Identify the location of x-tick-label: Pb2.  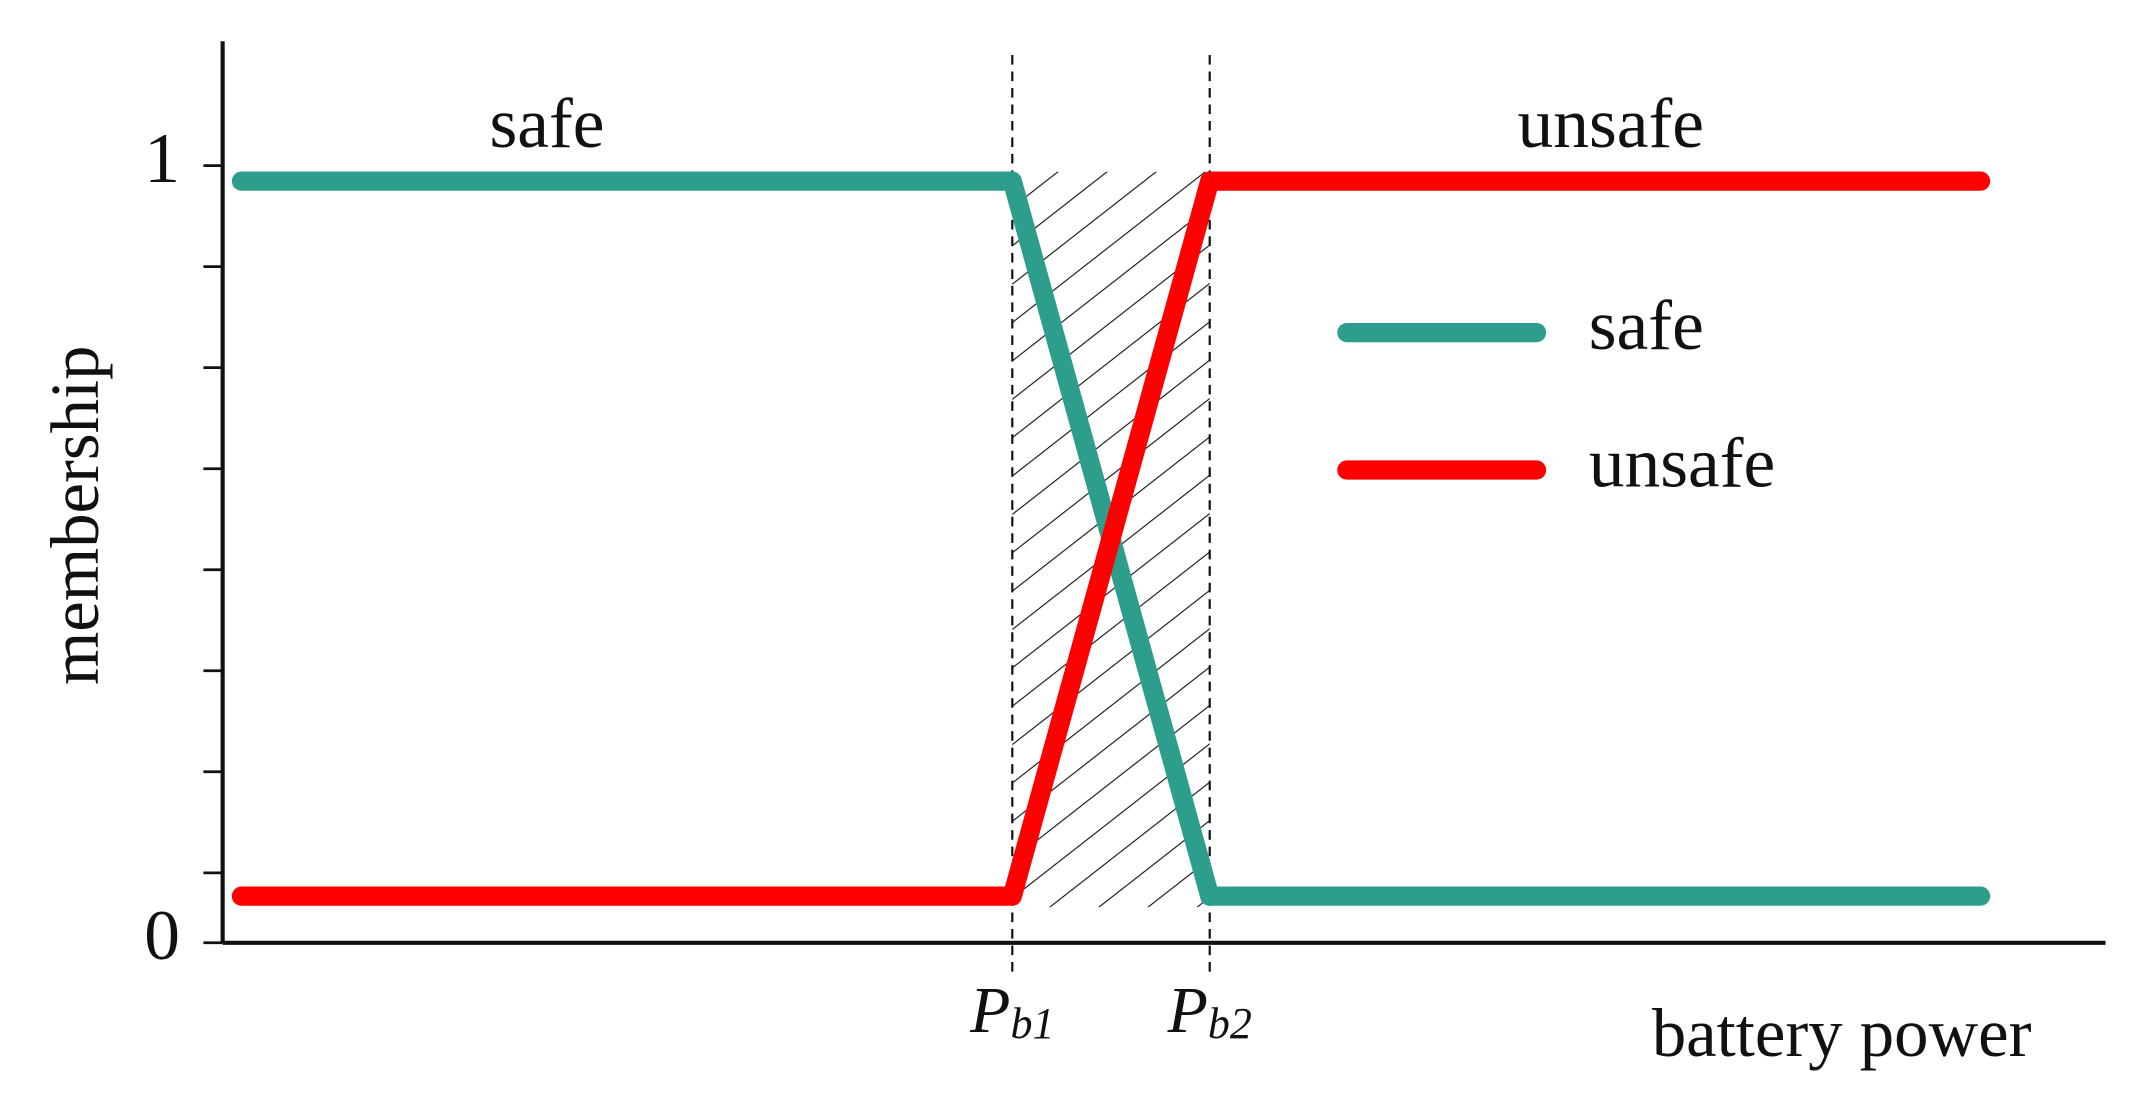
(1209, 1011).